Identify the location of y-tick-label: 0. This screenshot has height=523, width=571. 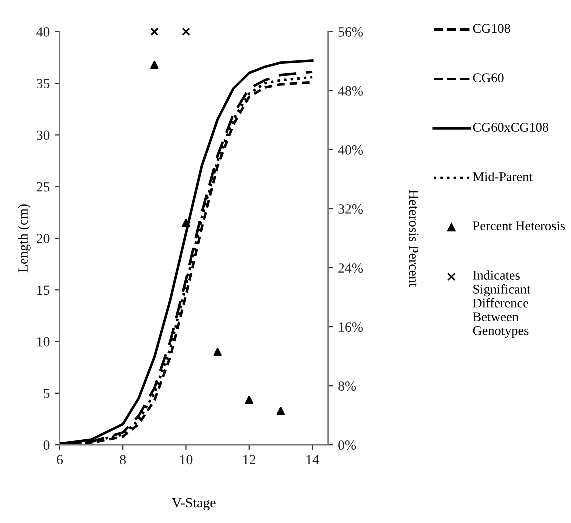
(47, 445).